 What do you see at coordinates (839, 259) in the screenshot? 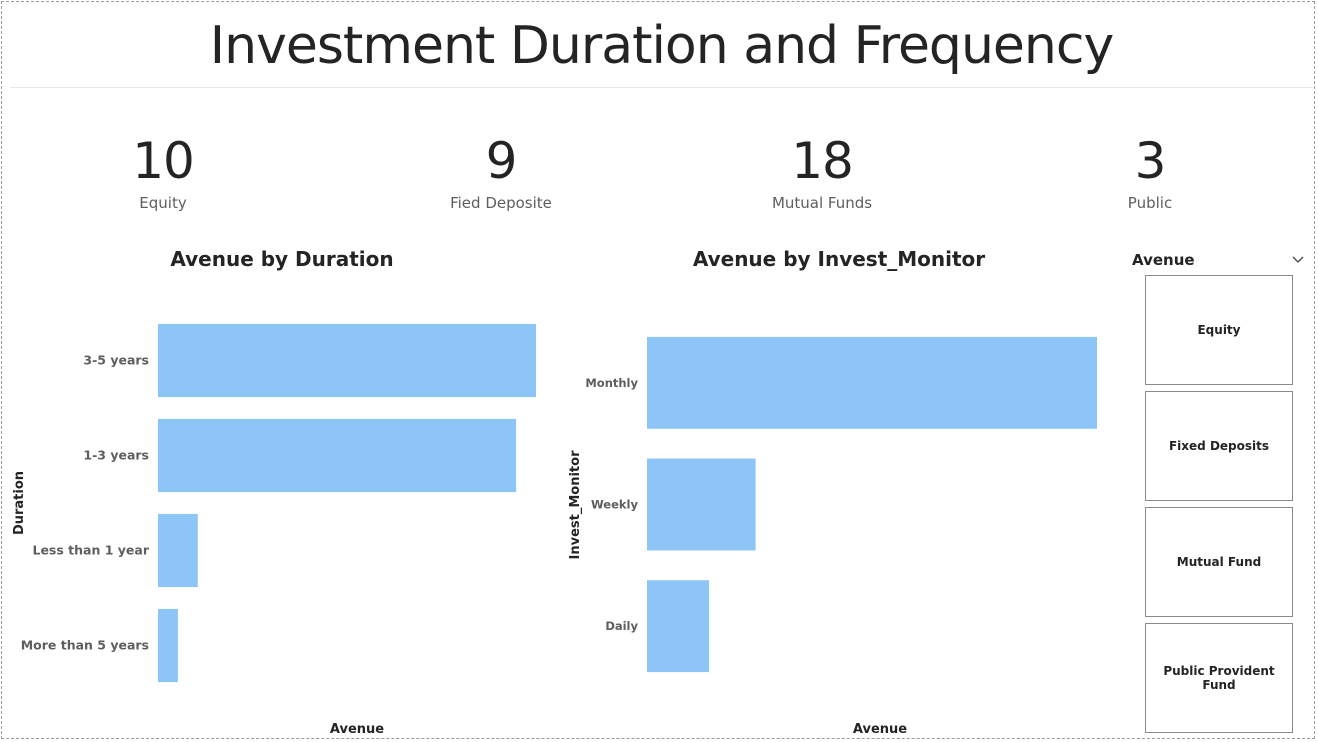
I see `chart-title-invest-monitor: Avenue by Invest_Monitor` at bounding box center [839, 259].